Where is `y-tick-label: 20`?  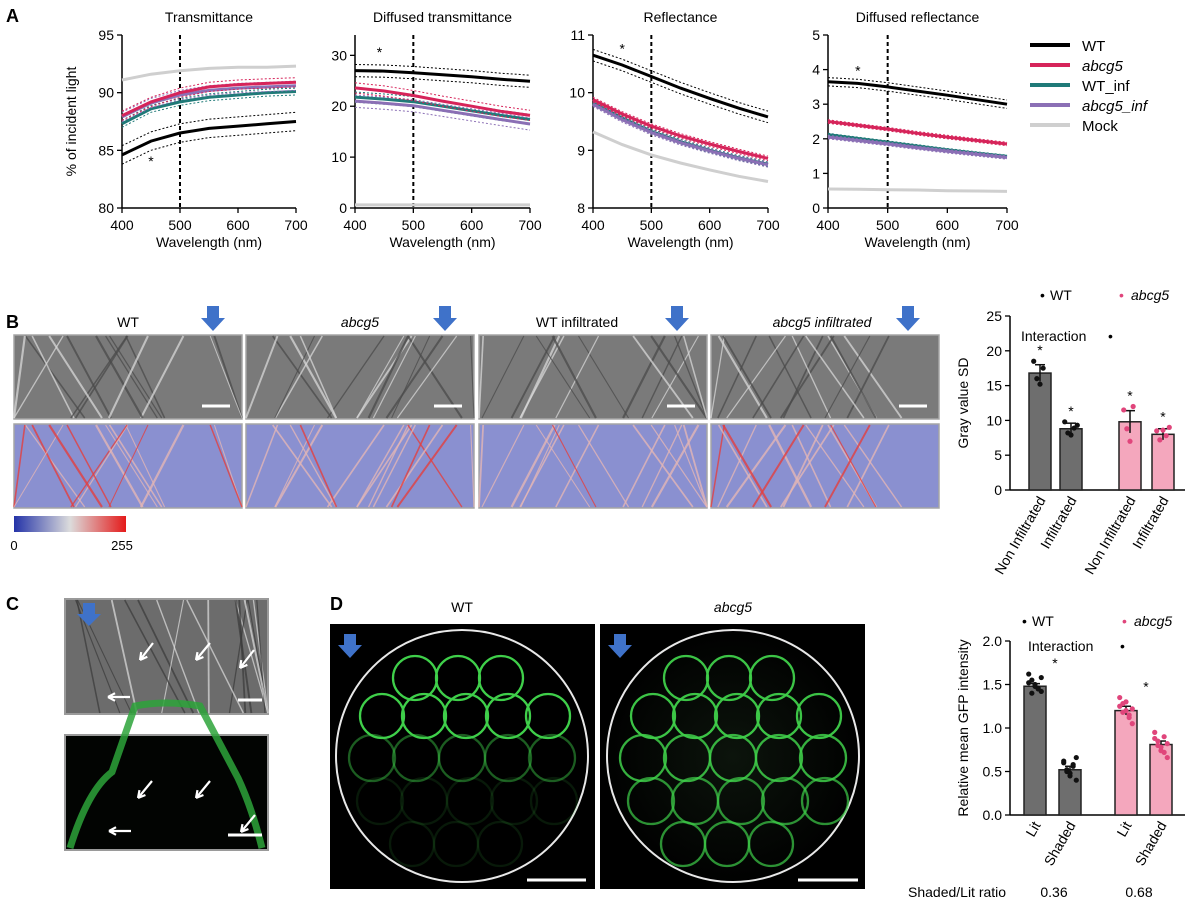 y-tick-label: 20 is located at coordinates (994, 351).